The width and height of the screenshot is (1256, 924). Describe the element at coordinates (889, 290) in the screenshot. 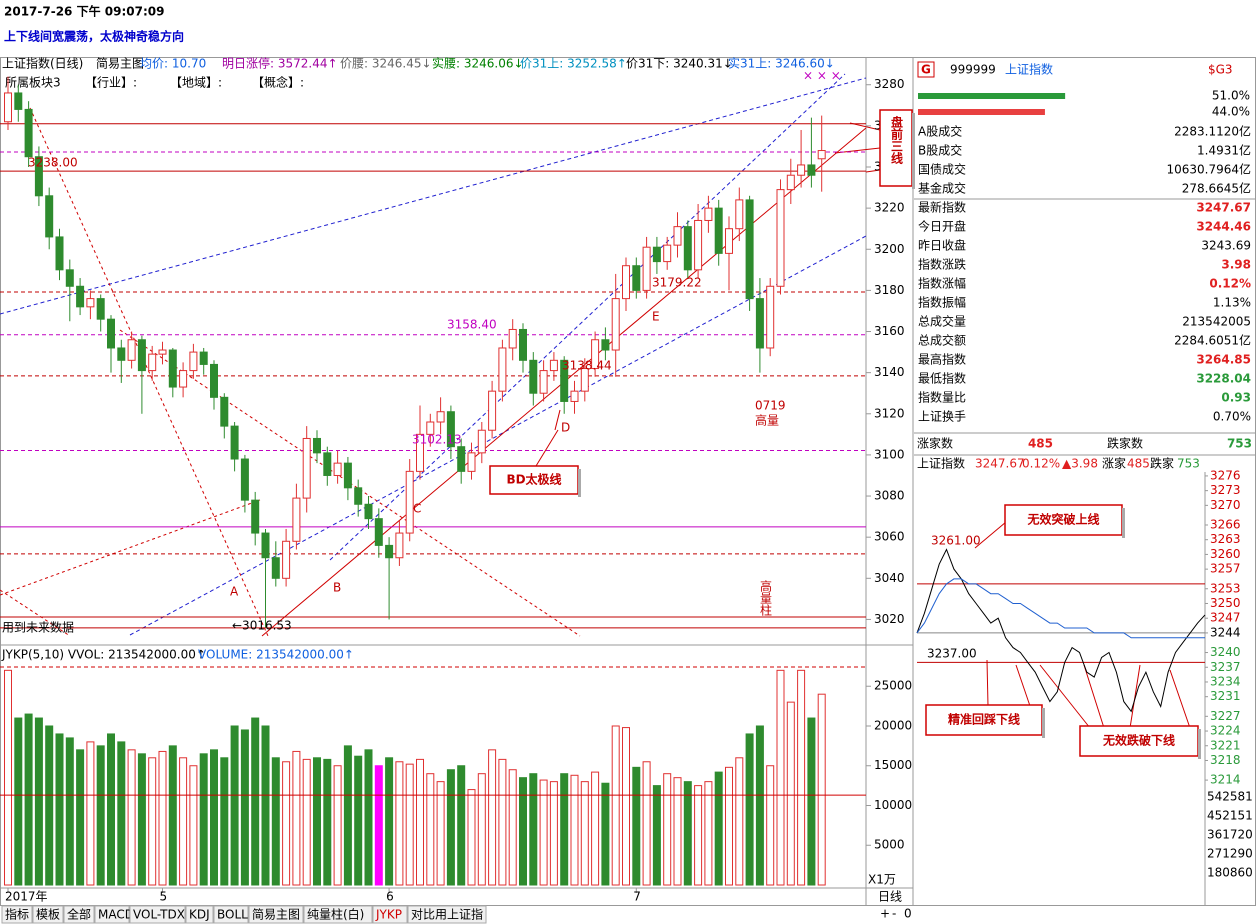

I see `y-tick-label: 3180` at that location.